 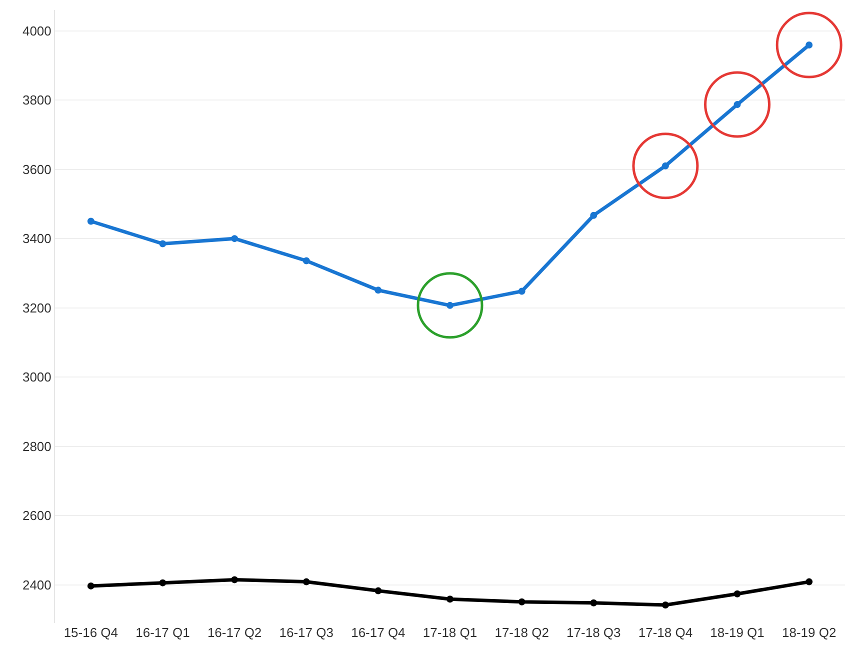 I want to click on y-tick-label: 3600, so click(x=37, y=169).